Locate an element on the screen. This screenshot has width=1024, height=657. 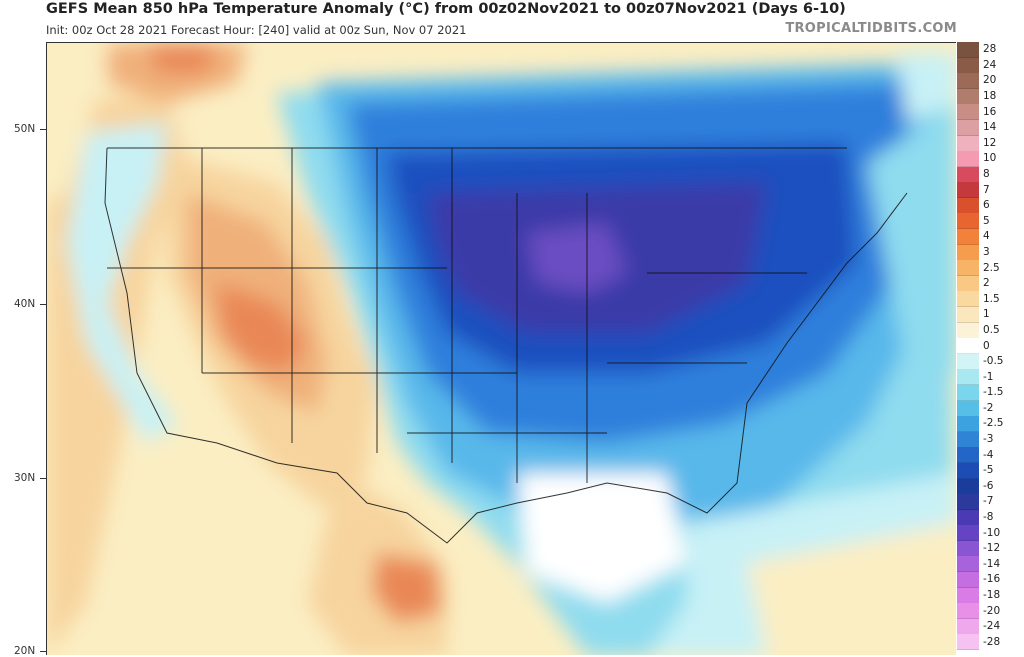
brand-watermark: TROPICALTIDBITS.COM is located at coordinates (871, 28).